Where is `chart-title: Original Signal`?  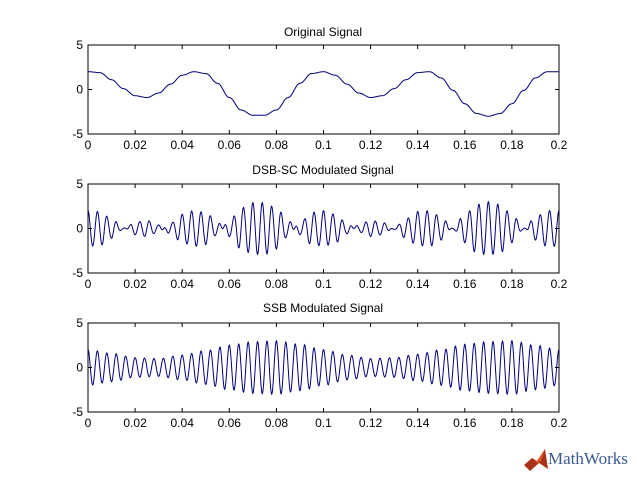 chart-title: Original Signal is located at coordinates (323, 32).